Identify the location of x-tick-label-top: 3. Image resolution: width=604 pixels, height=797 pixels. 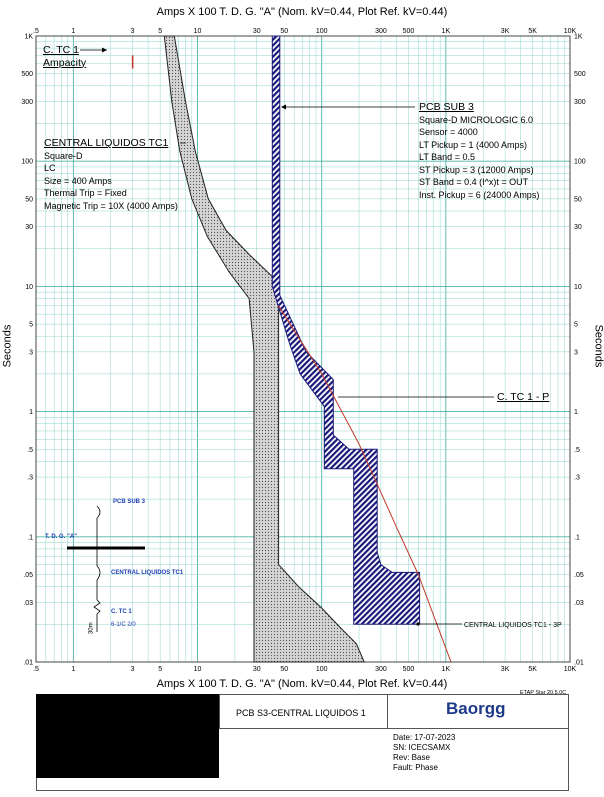
(133, 31).